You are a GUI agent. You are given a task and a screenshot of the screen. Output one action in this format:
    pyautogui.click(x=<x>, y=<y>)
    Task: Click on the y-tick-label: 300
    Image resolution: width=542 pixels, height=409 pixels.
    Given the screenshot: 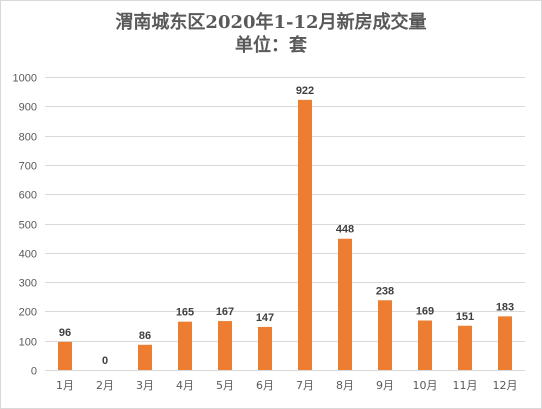 What is the action you would take?
    pyautogui.click(x=28, y=284)
    